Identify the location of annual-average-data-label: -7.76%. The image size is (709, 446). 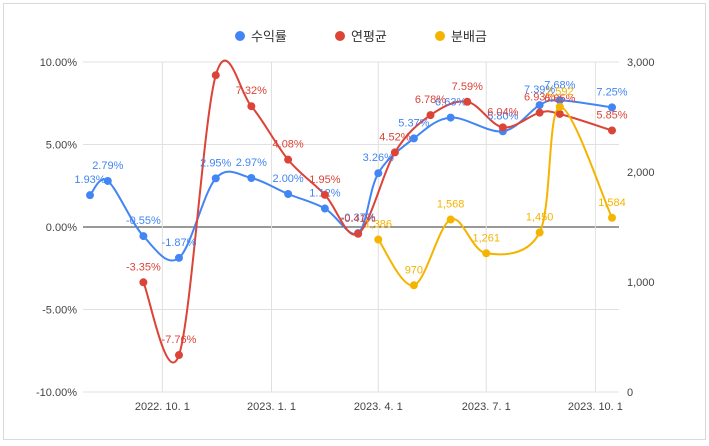
(179, 340).